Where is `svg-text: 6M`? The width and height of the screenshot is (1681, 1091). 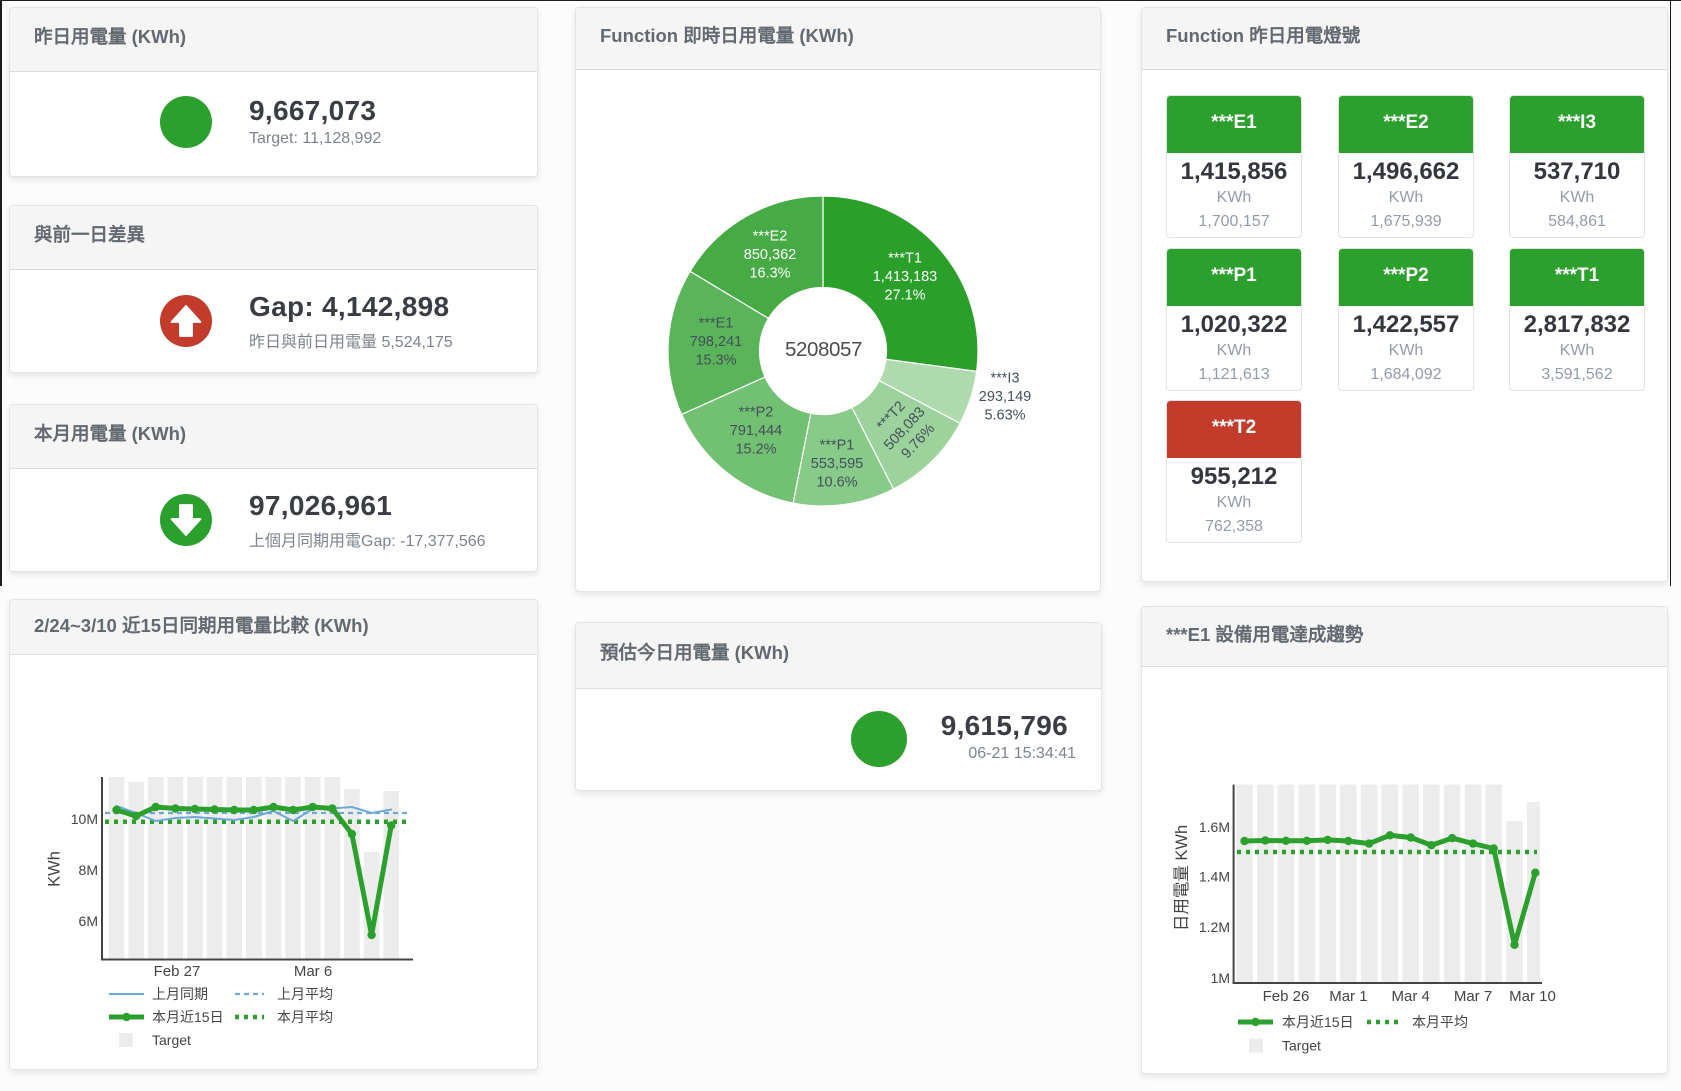
svg-text: 6M is located at coordinates (88, 921).